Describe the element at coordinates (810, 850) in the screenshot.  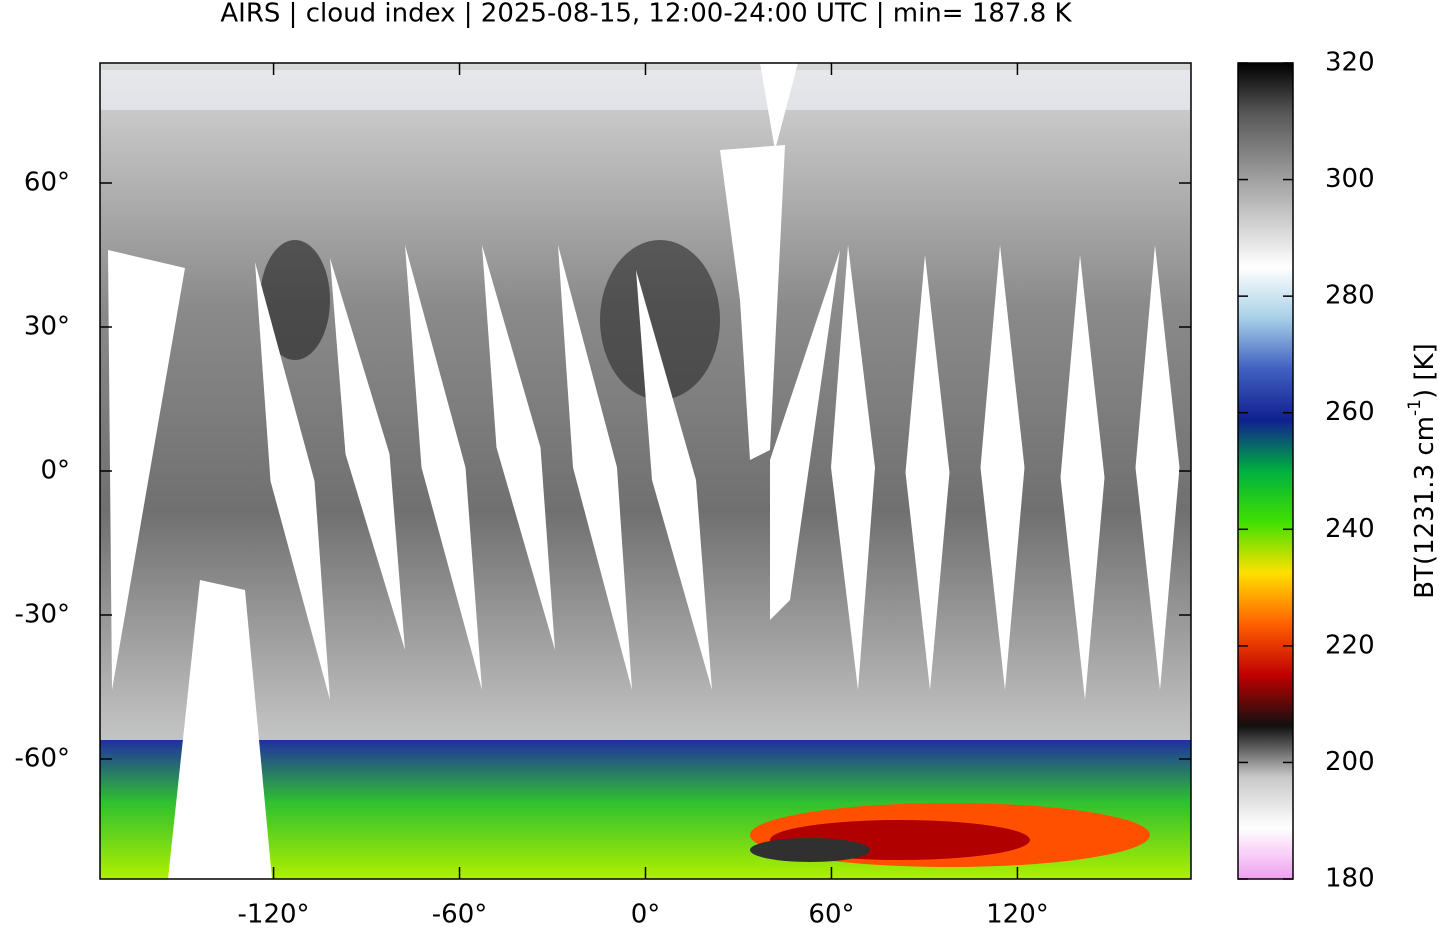
I see `cold-region` at that location.